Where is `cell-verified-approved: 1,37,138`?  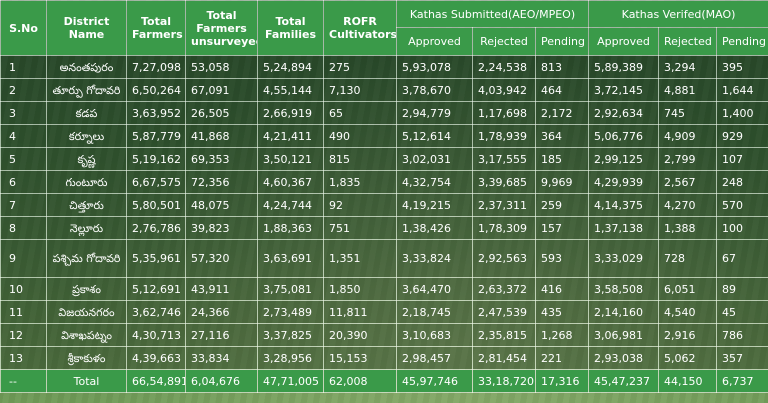 cell-verified-approved: 1,37,138 is located at coordinates (624, 228).